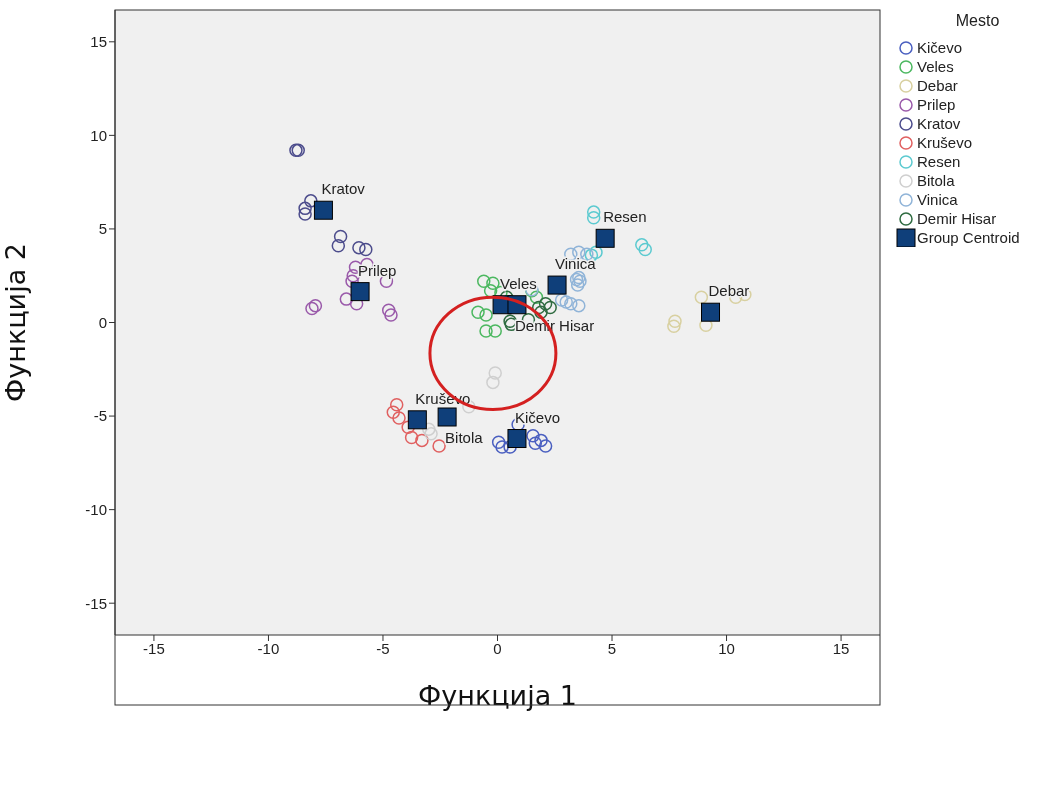 The height and width of the screenshot is (789, 1062). Describe the element at coordinates (102, 229) in the screenshot. I see `y-tick-label: 5` at that location.